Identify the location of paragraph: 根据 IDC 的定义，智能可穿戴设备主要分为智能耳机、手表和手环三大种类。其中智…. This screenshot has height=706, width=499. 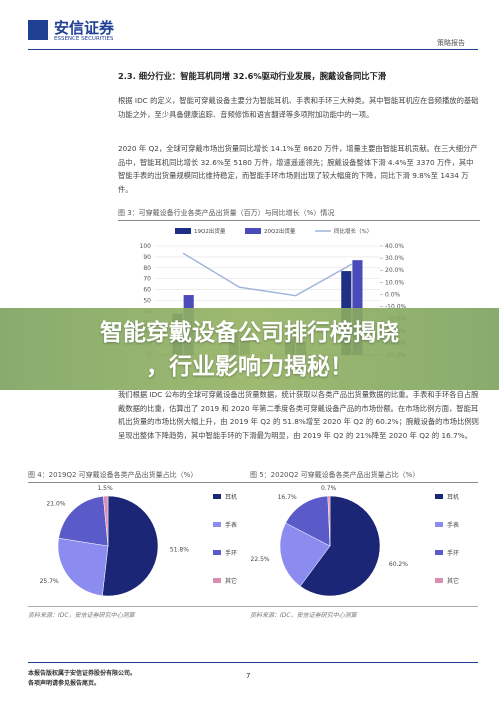
(298, 107).